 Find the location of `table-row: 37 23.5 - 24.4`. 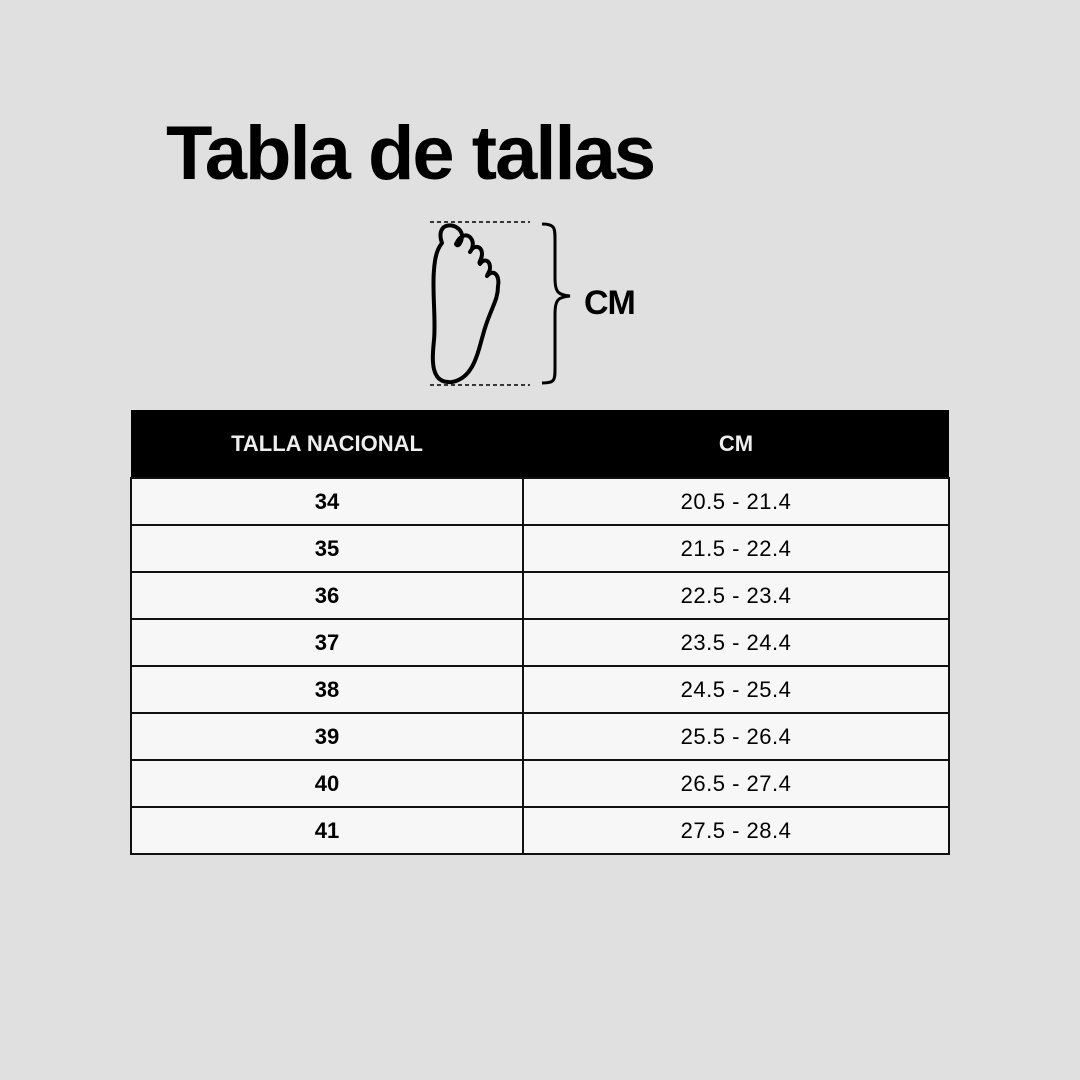

table-row: 37 23.5 - 24.4 is located at coordinates (540, 642).